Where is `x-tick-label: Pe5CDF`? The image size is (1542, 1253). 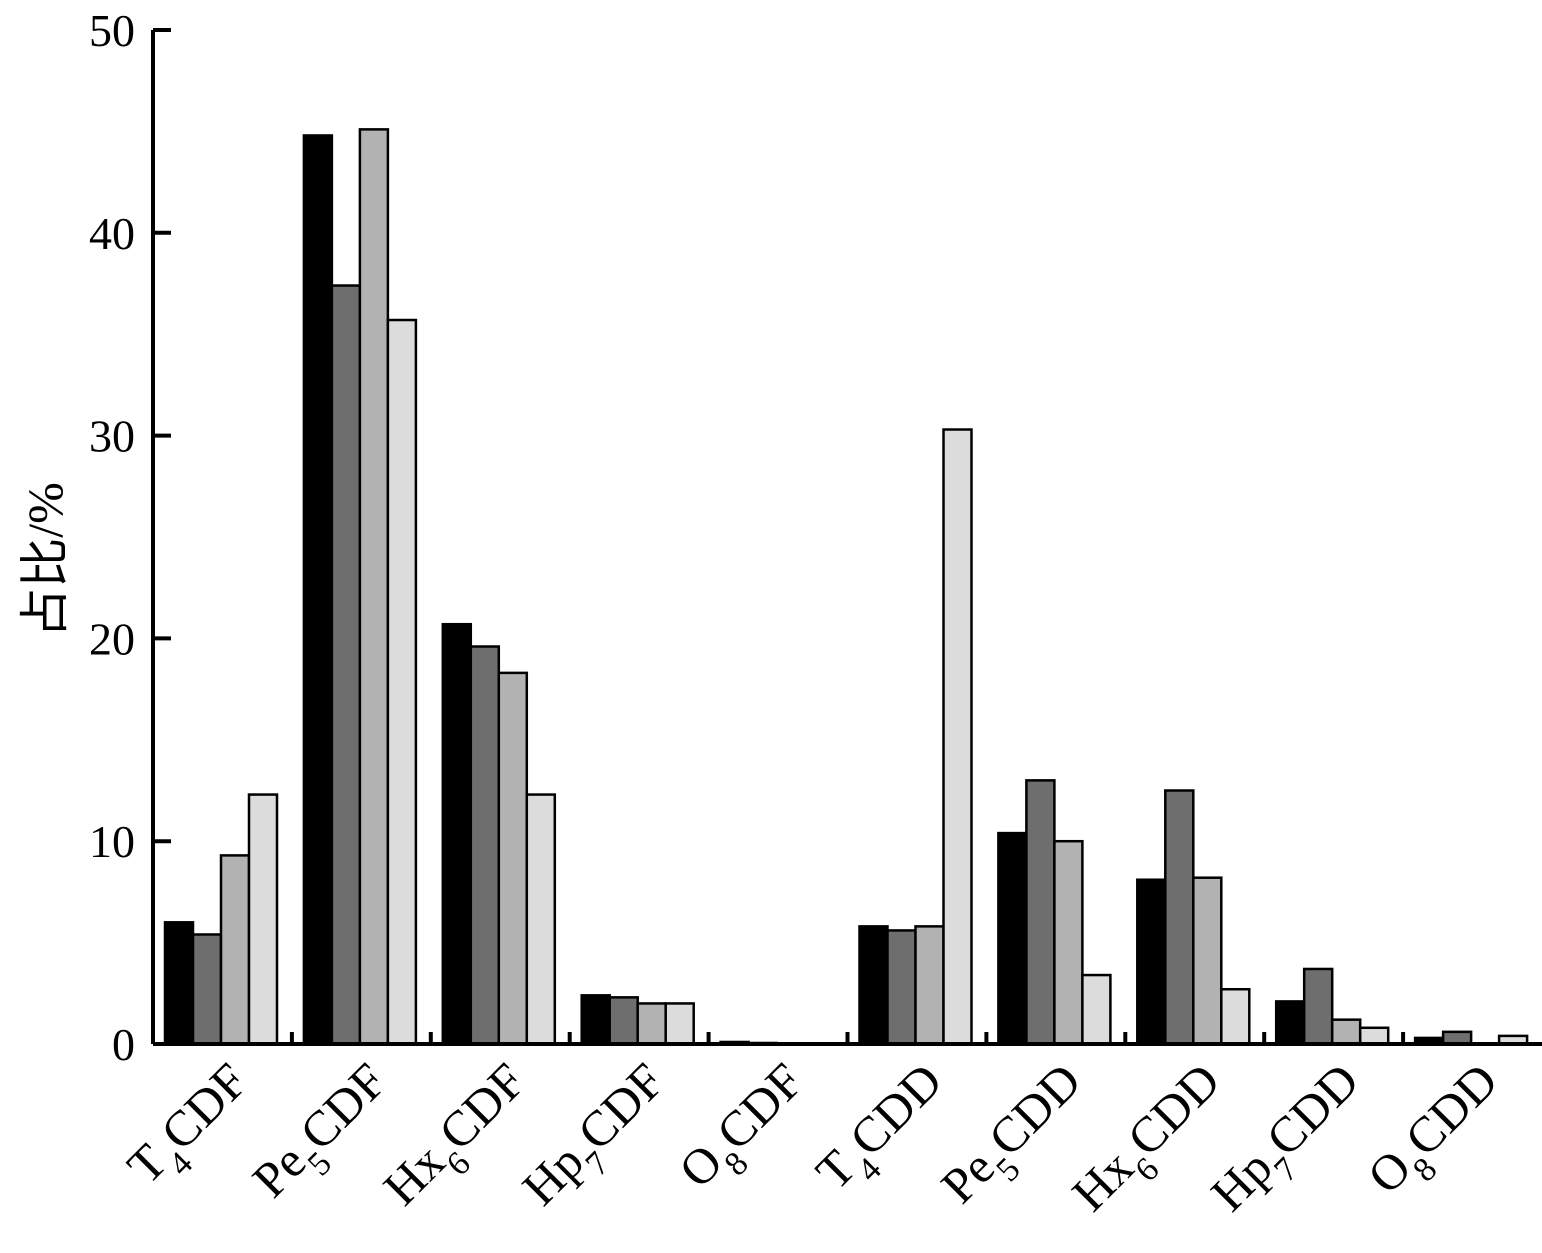 x-tick-label: Pe5CDF is located at coordinates (324, 1135).